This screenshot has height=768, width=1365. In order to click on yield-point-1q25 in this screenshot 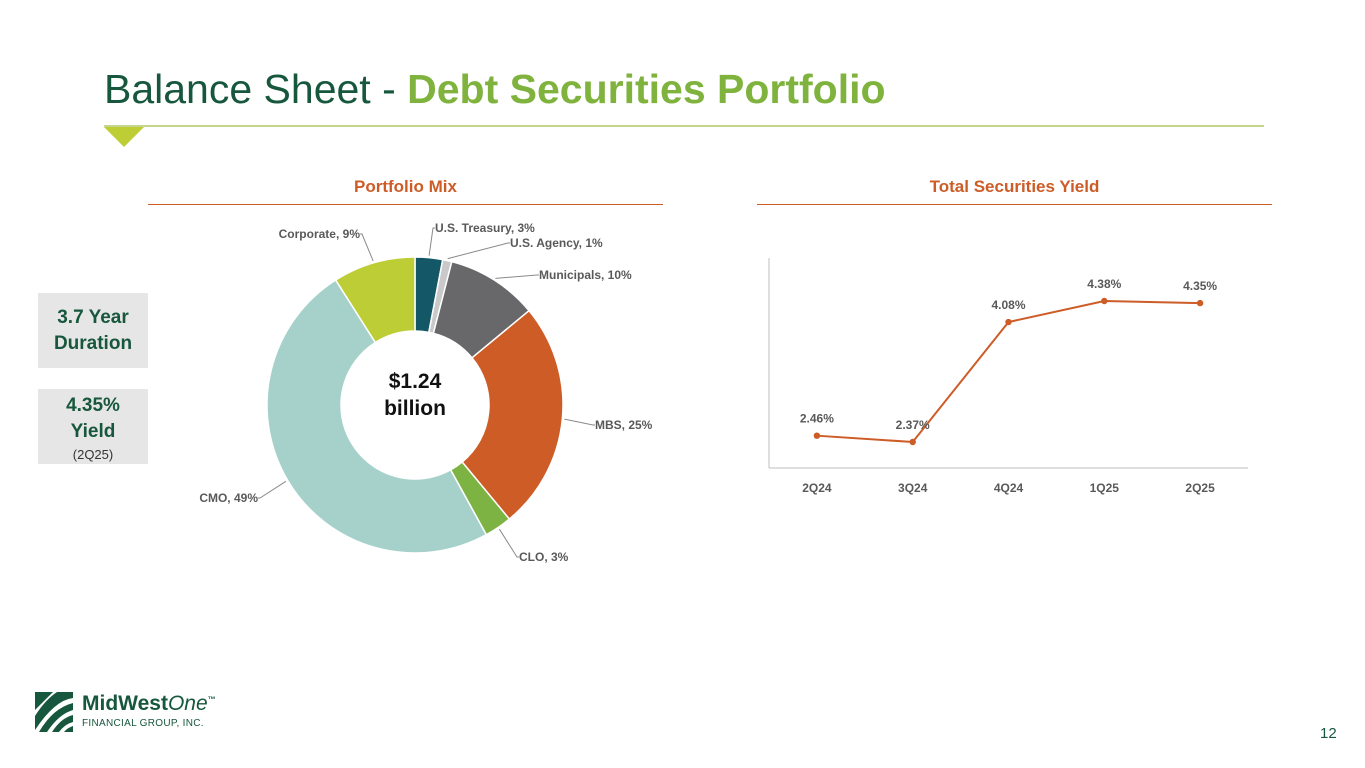, I will do `click(1104, 301)`.